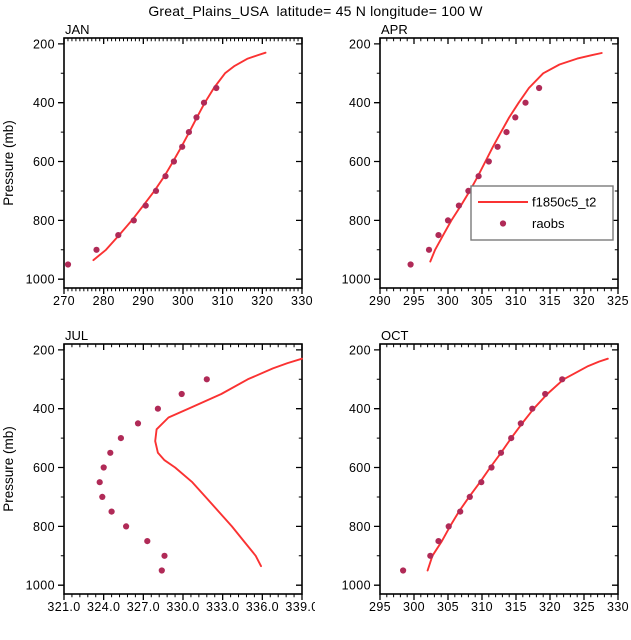 This screenshot has width=631, height=640. Describe the element at coordinates (503, 223) in the screenshot. I see `legend-marker-sample` at that location.